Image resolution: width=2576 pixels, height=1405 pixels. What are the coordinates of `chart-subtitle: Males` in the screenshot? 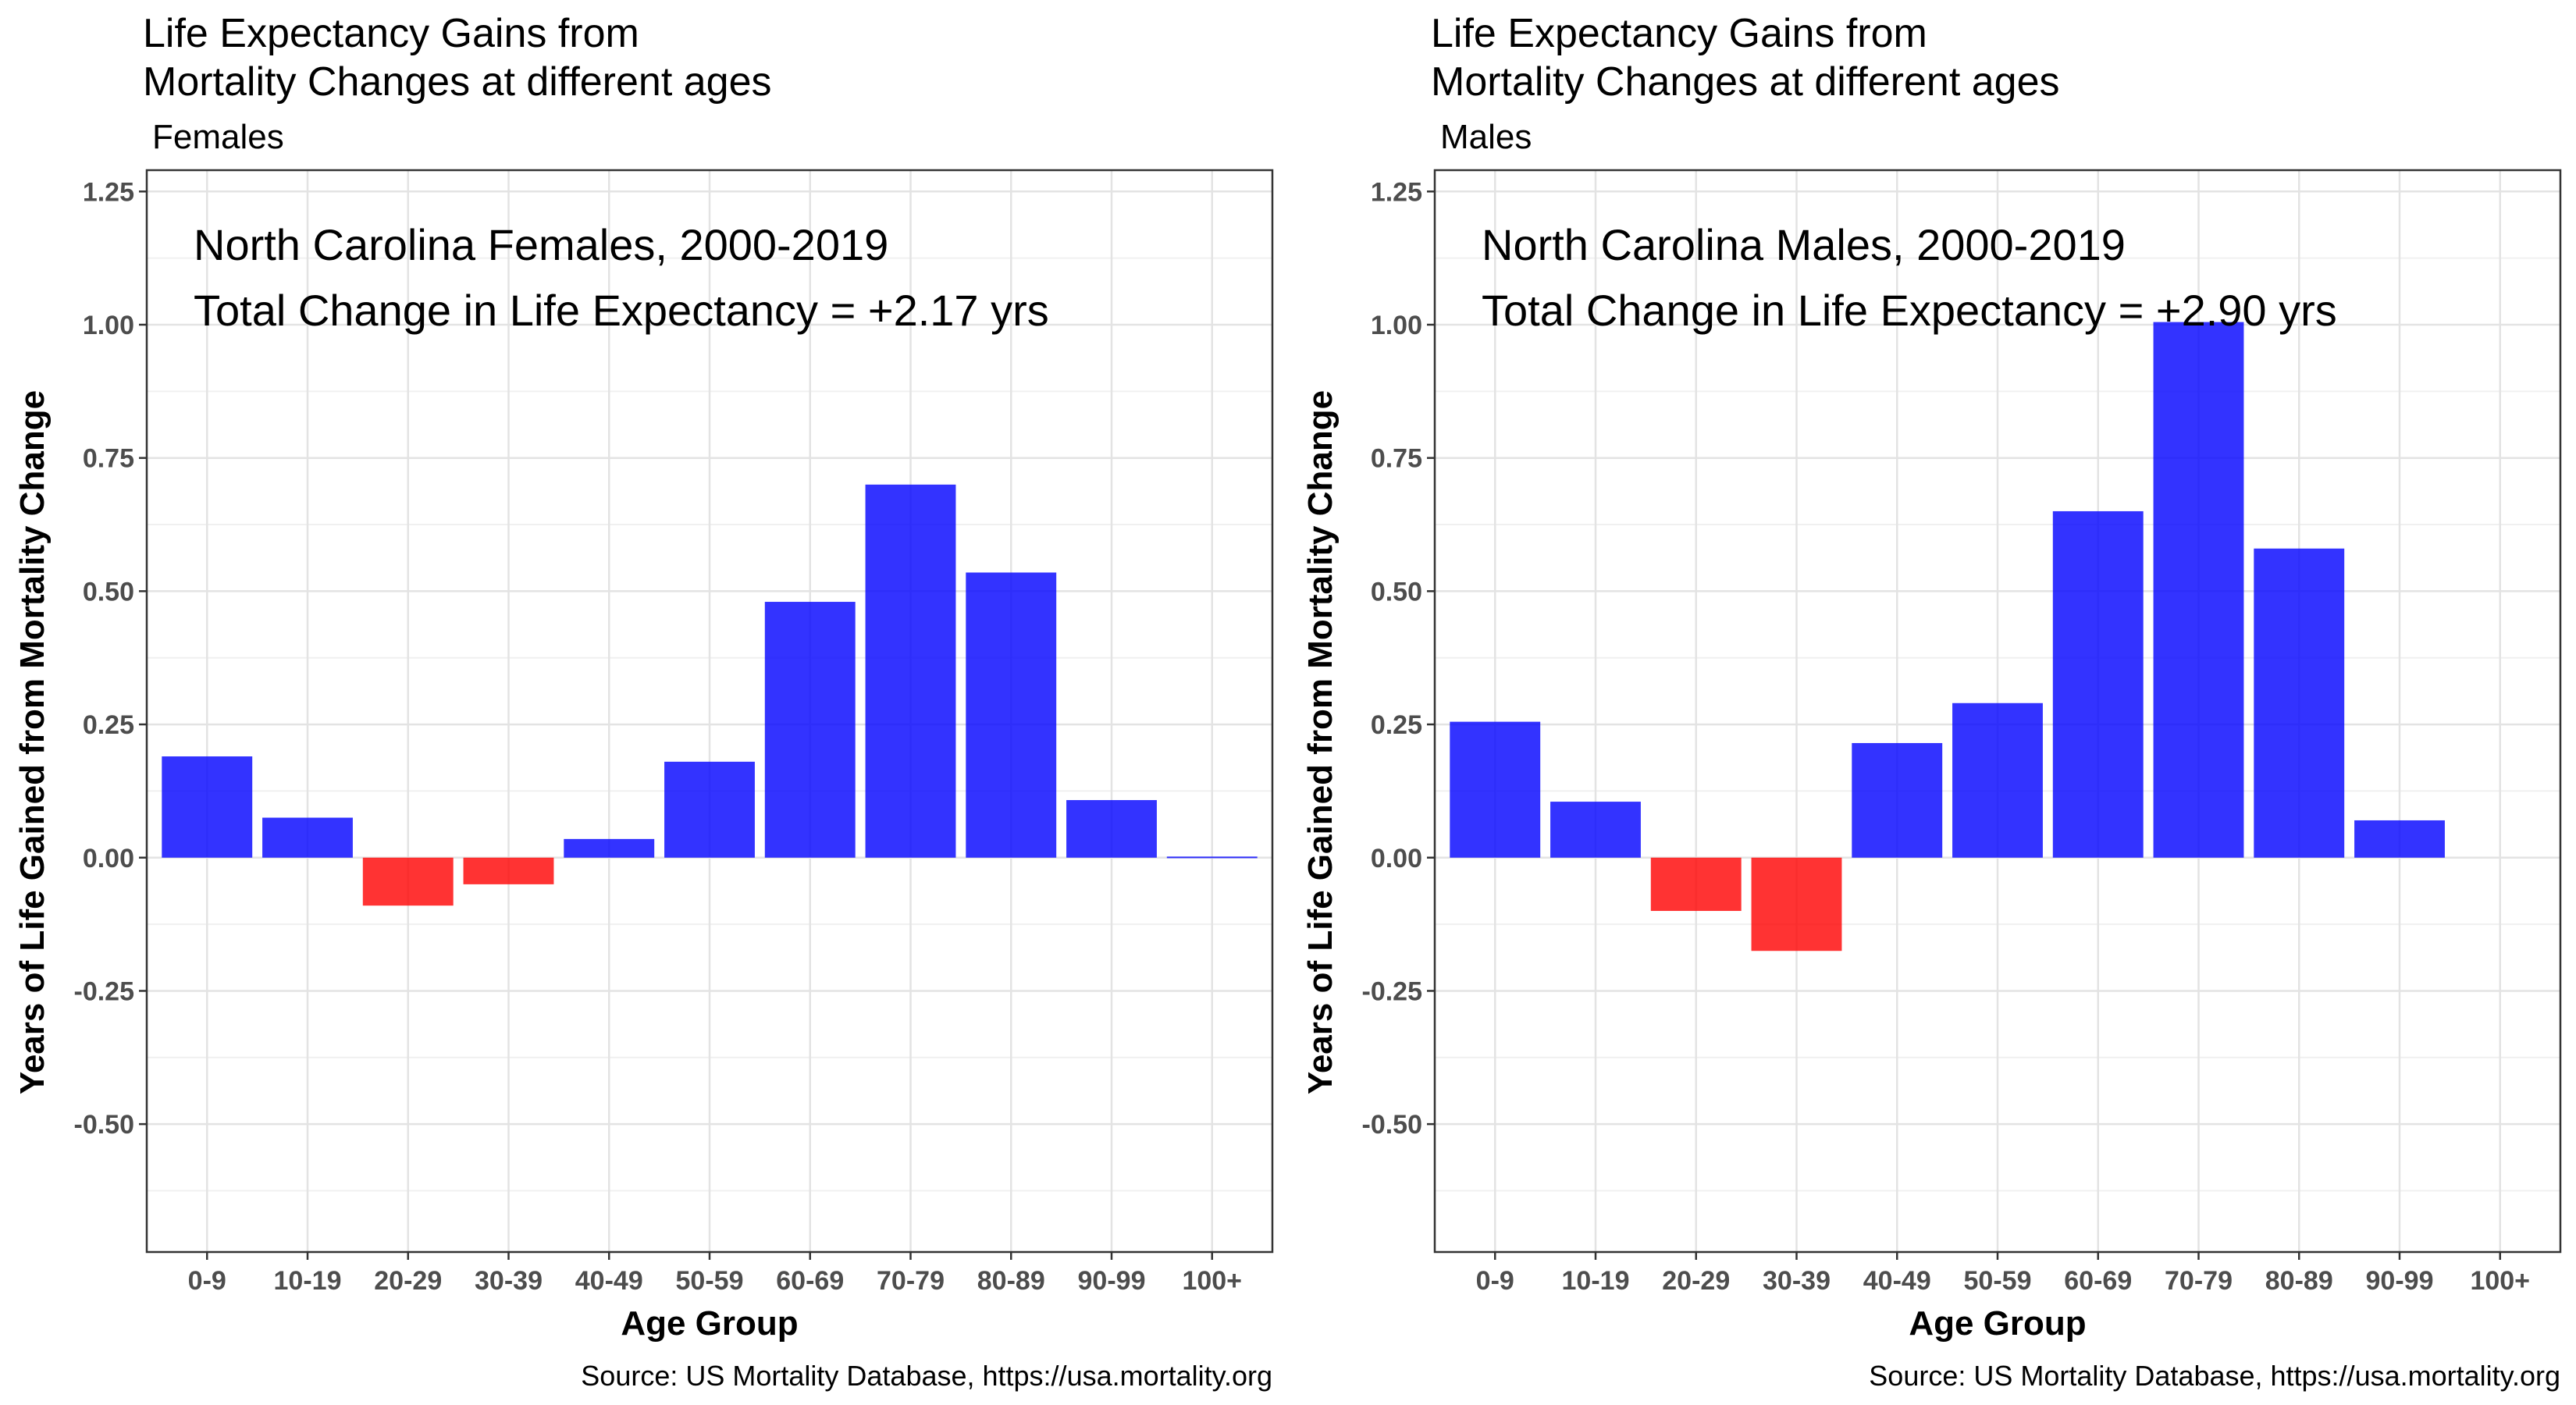 It's located at (1486, 137).